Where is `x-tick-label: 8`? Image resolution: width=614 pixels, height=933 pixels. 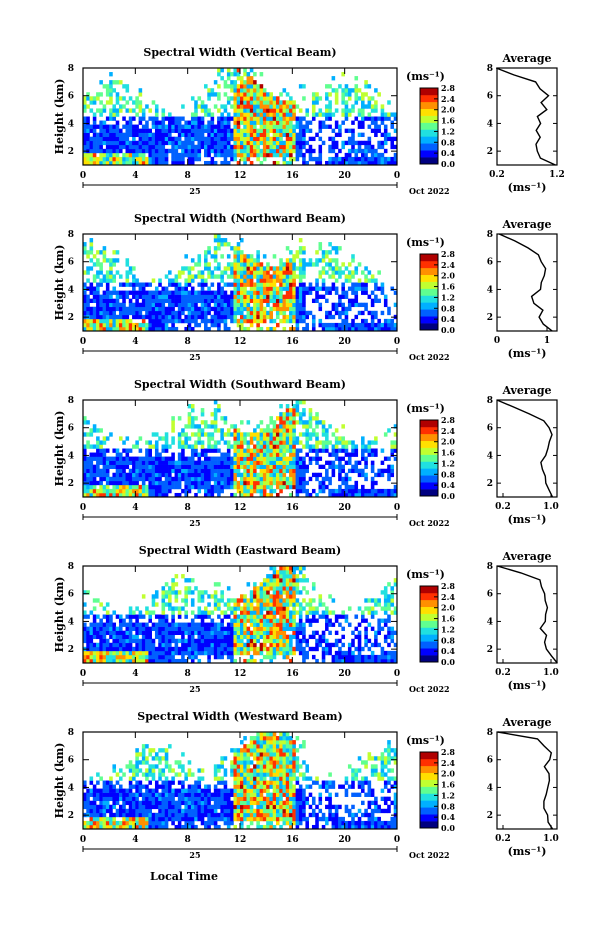
x-tick-label: 8 is located at coordinates (188, 342).